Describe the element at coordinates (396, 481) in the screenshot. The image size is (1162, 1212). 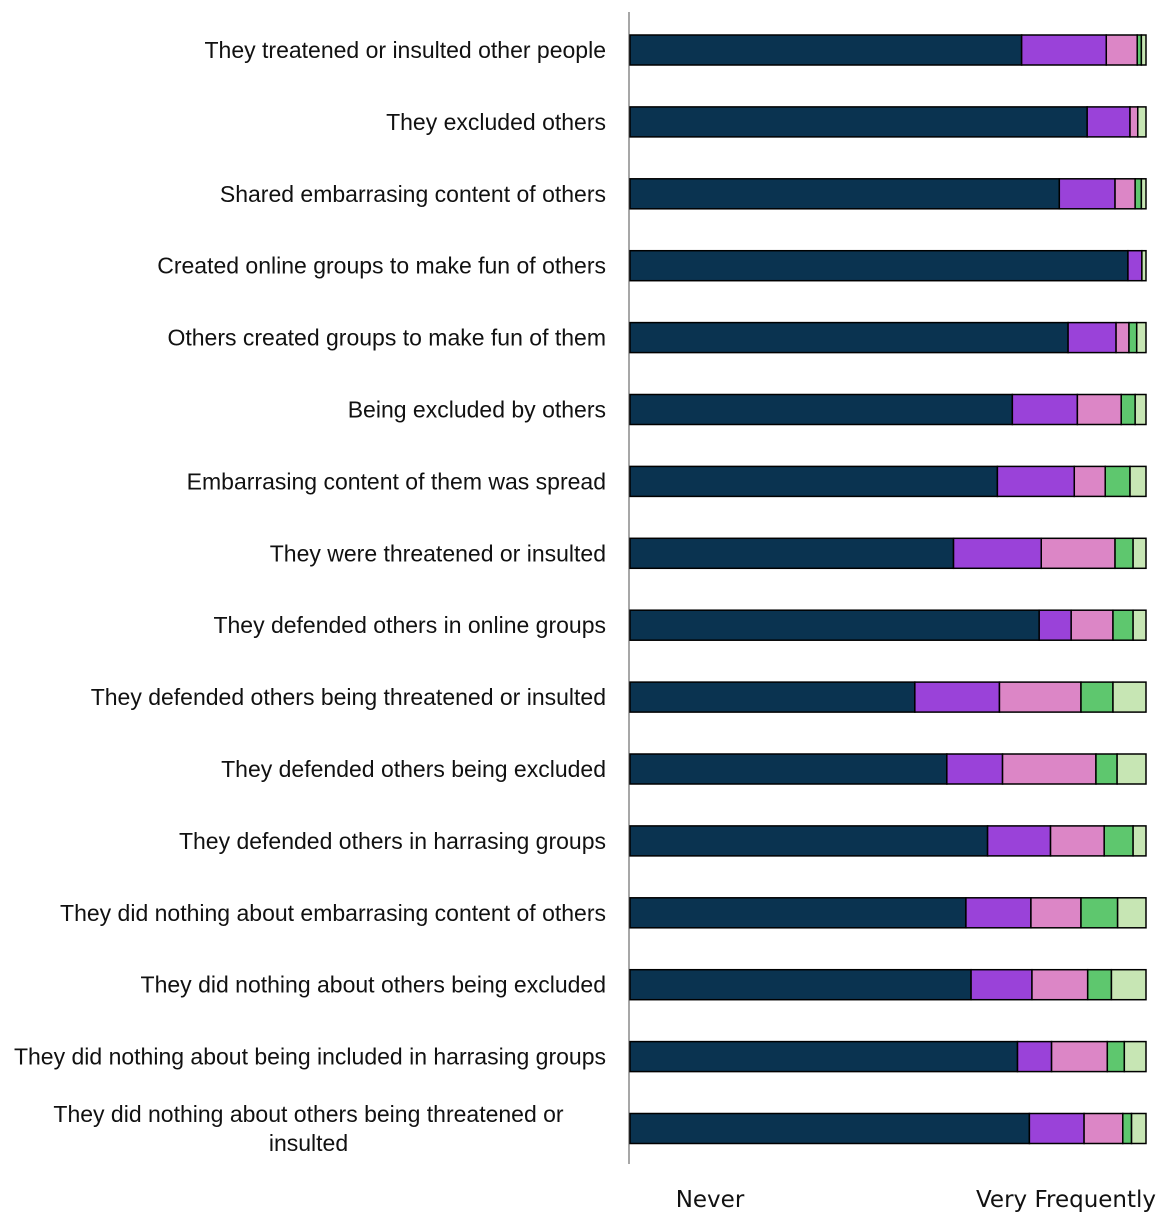
I see `category-label: Embarrasing content of them was spread` at that location.